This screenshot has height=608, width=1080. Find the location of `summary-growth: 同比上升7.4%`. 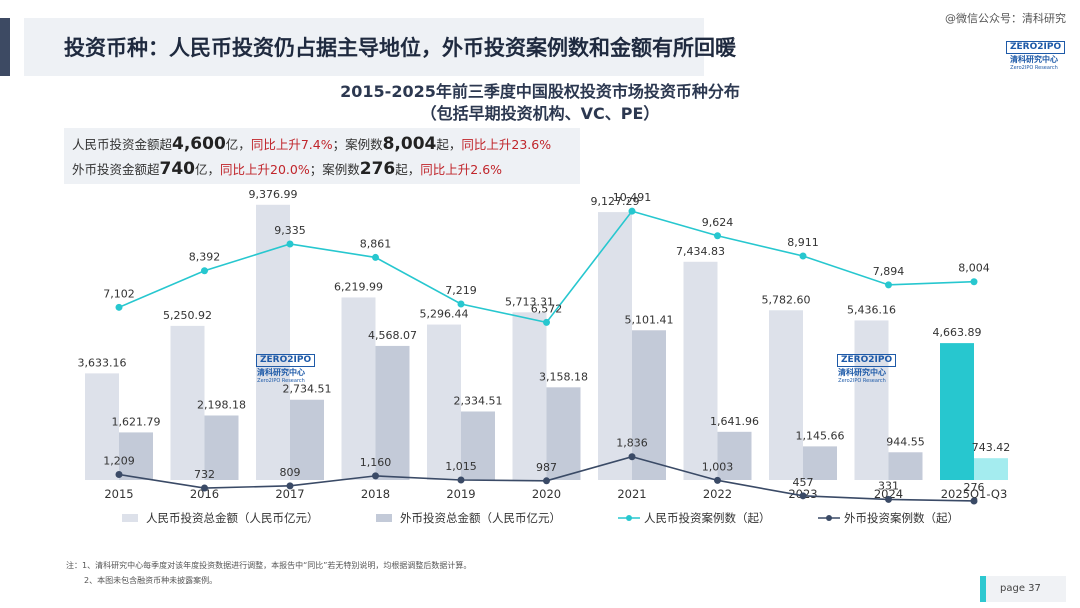

summary-growth: 同比上升7.4% is located at coordinates (291, 144).